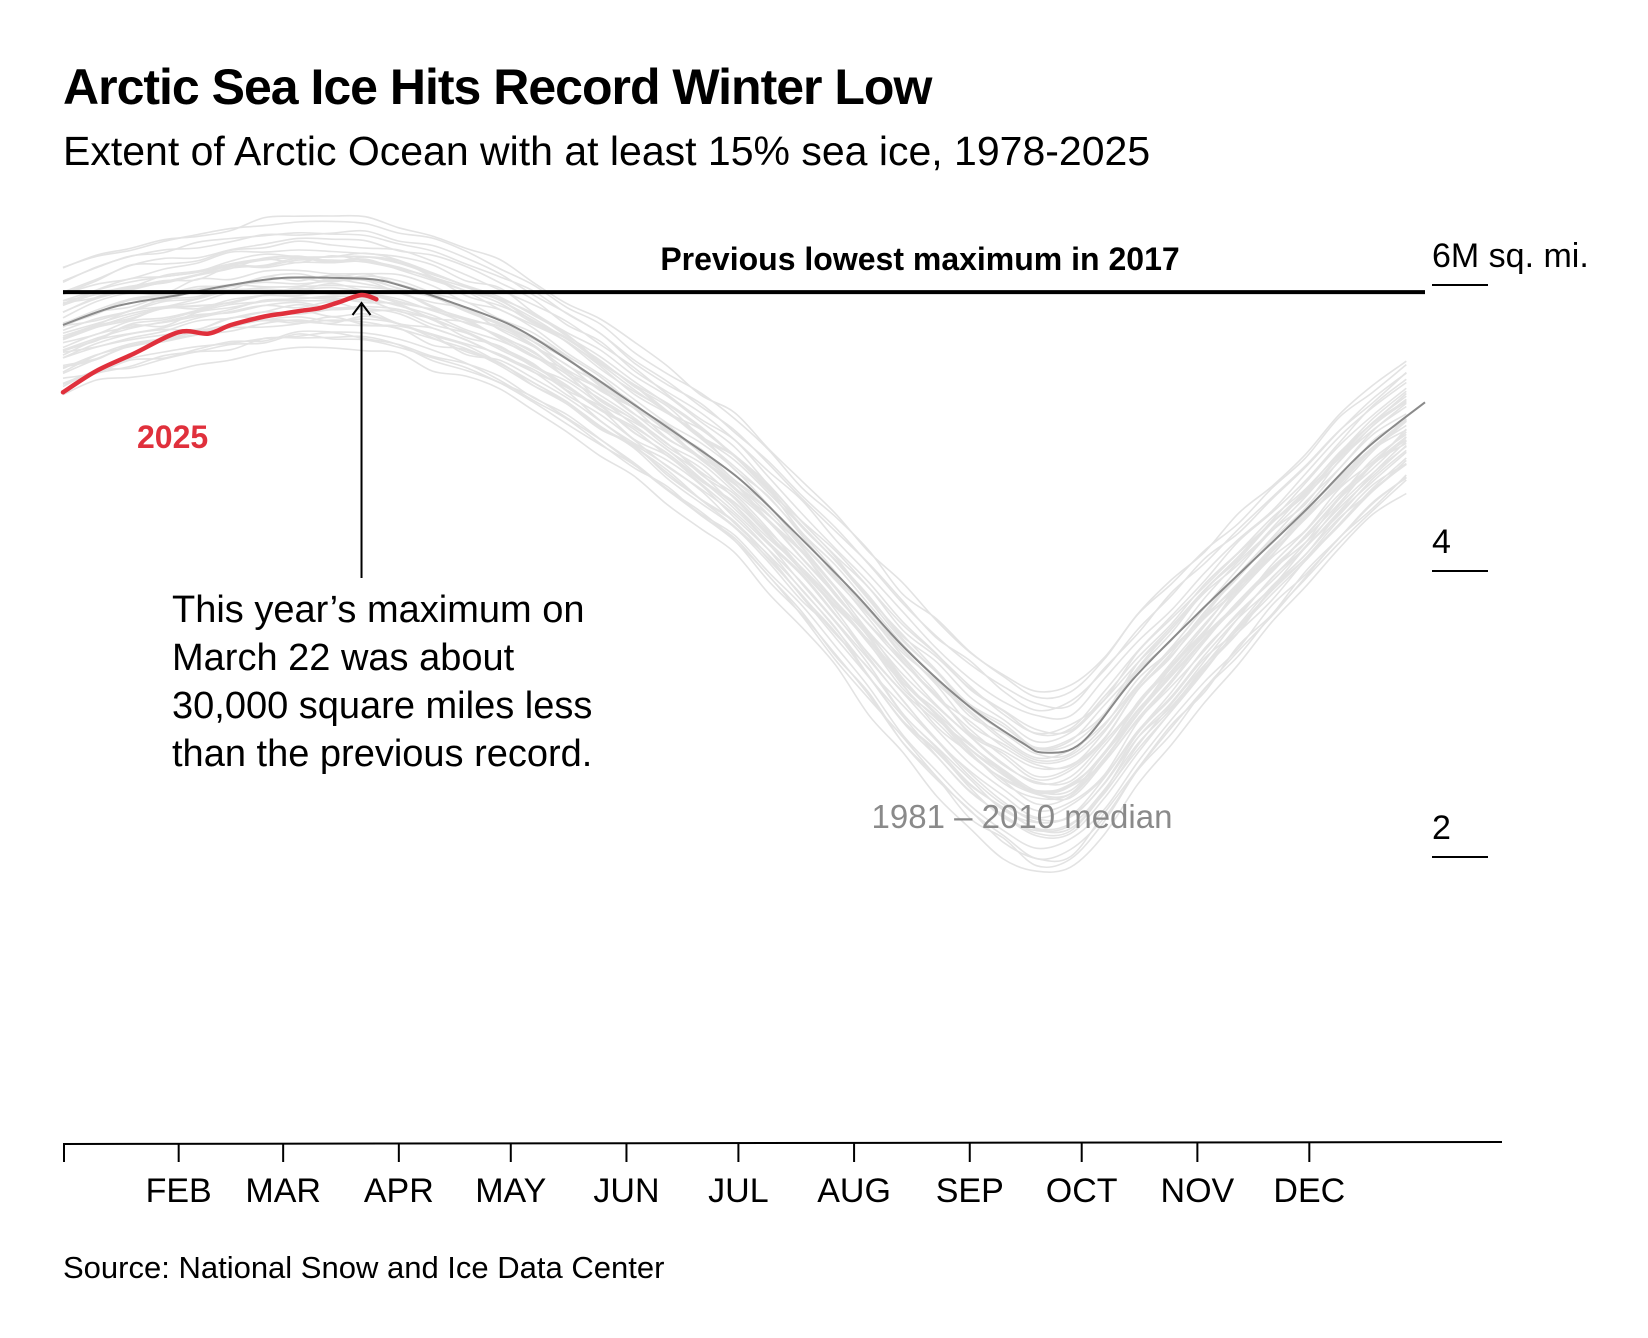 This screenshot has width=1648, height=1338. Describe the element at coordinates (1022, 816) in the screenshot. I see `median-label: 1981 – 2010 median` at that location.